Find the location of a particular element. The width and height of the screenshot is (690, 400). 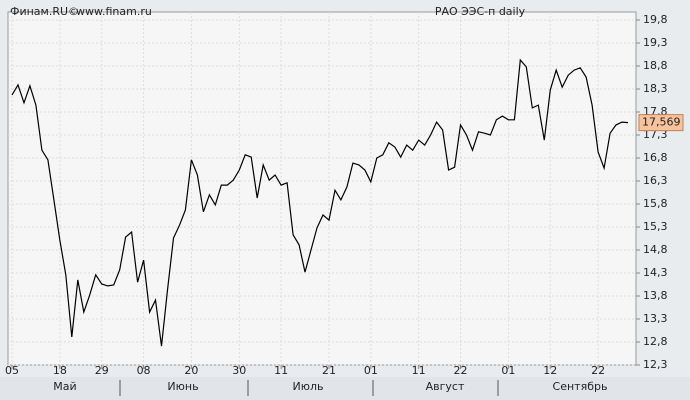

y-tick-label: 14,8 is located at coordinates (655, 249).